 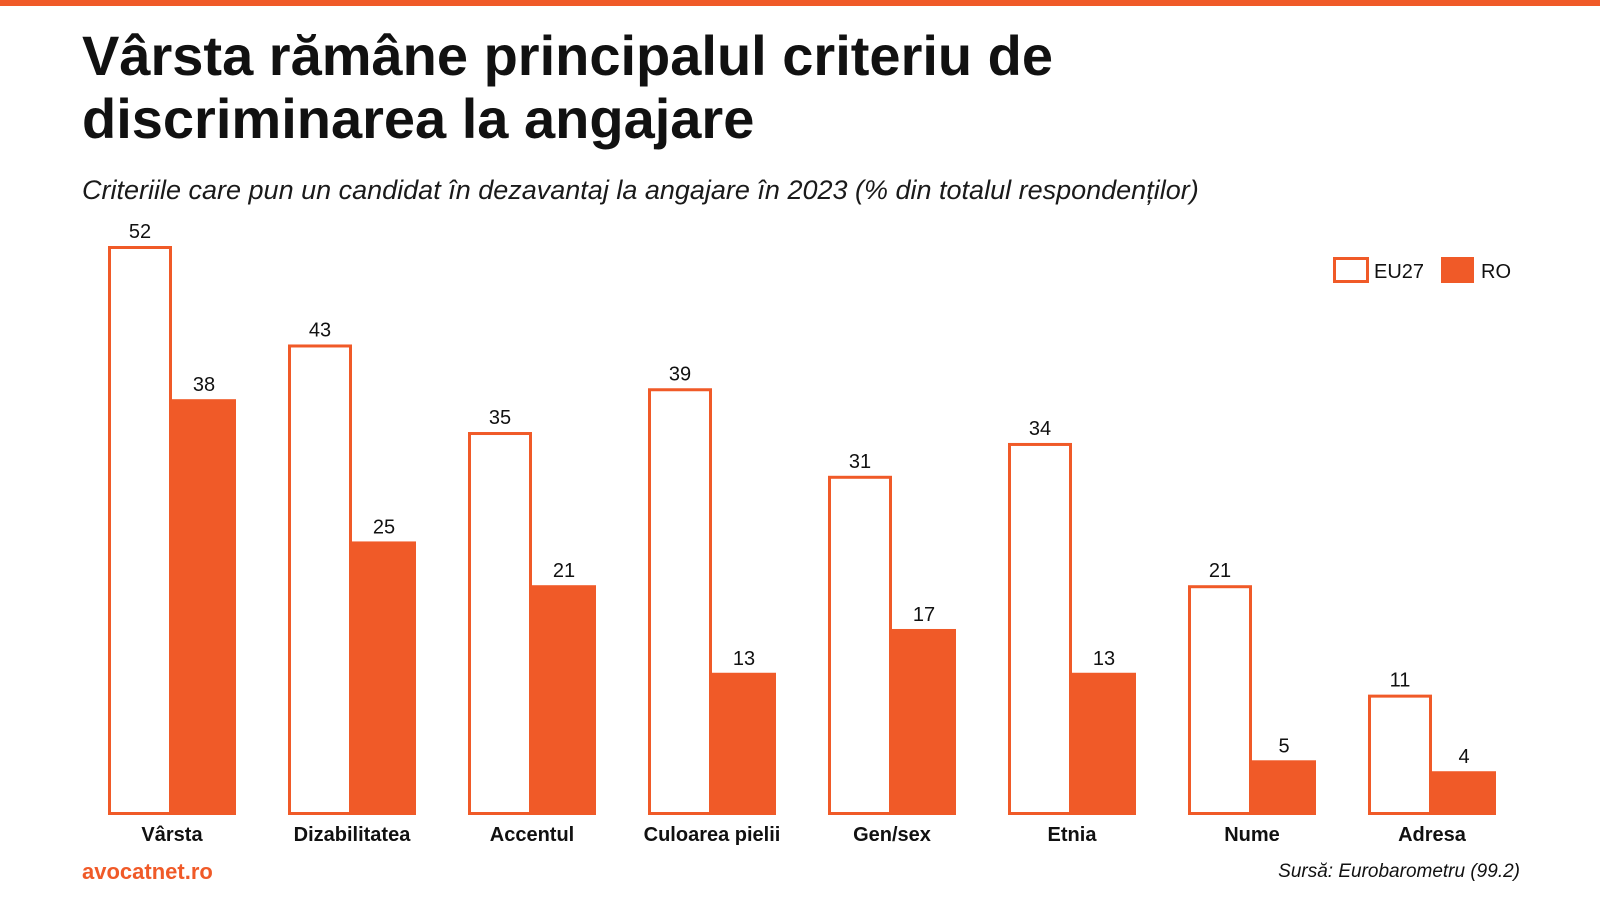 I want to click on top-accent-bar, so click(x=800, y=3).